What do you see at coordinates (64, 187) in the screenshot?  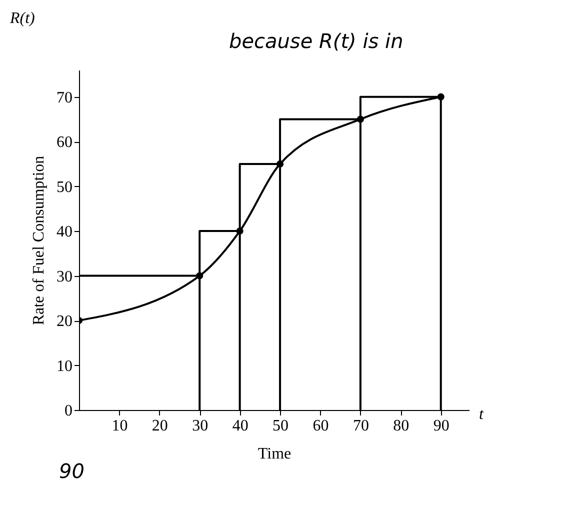 I see `y-tick-label: 50` at bounding box center [64, 187].